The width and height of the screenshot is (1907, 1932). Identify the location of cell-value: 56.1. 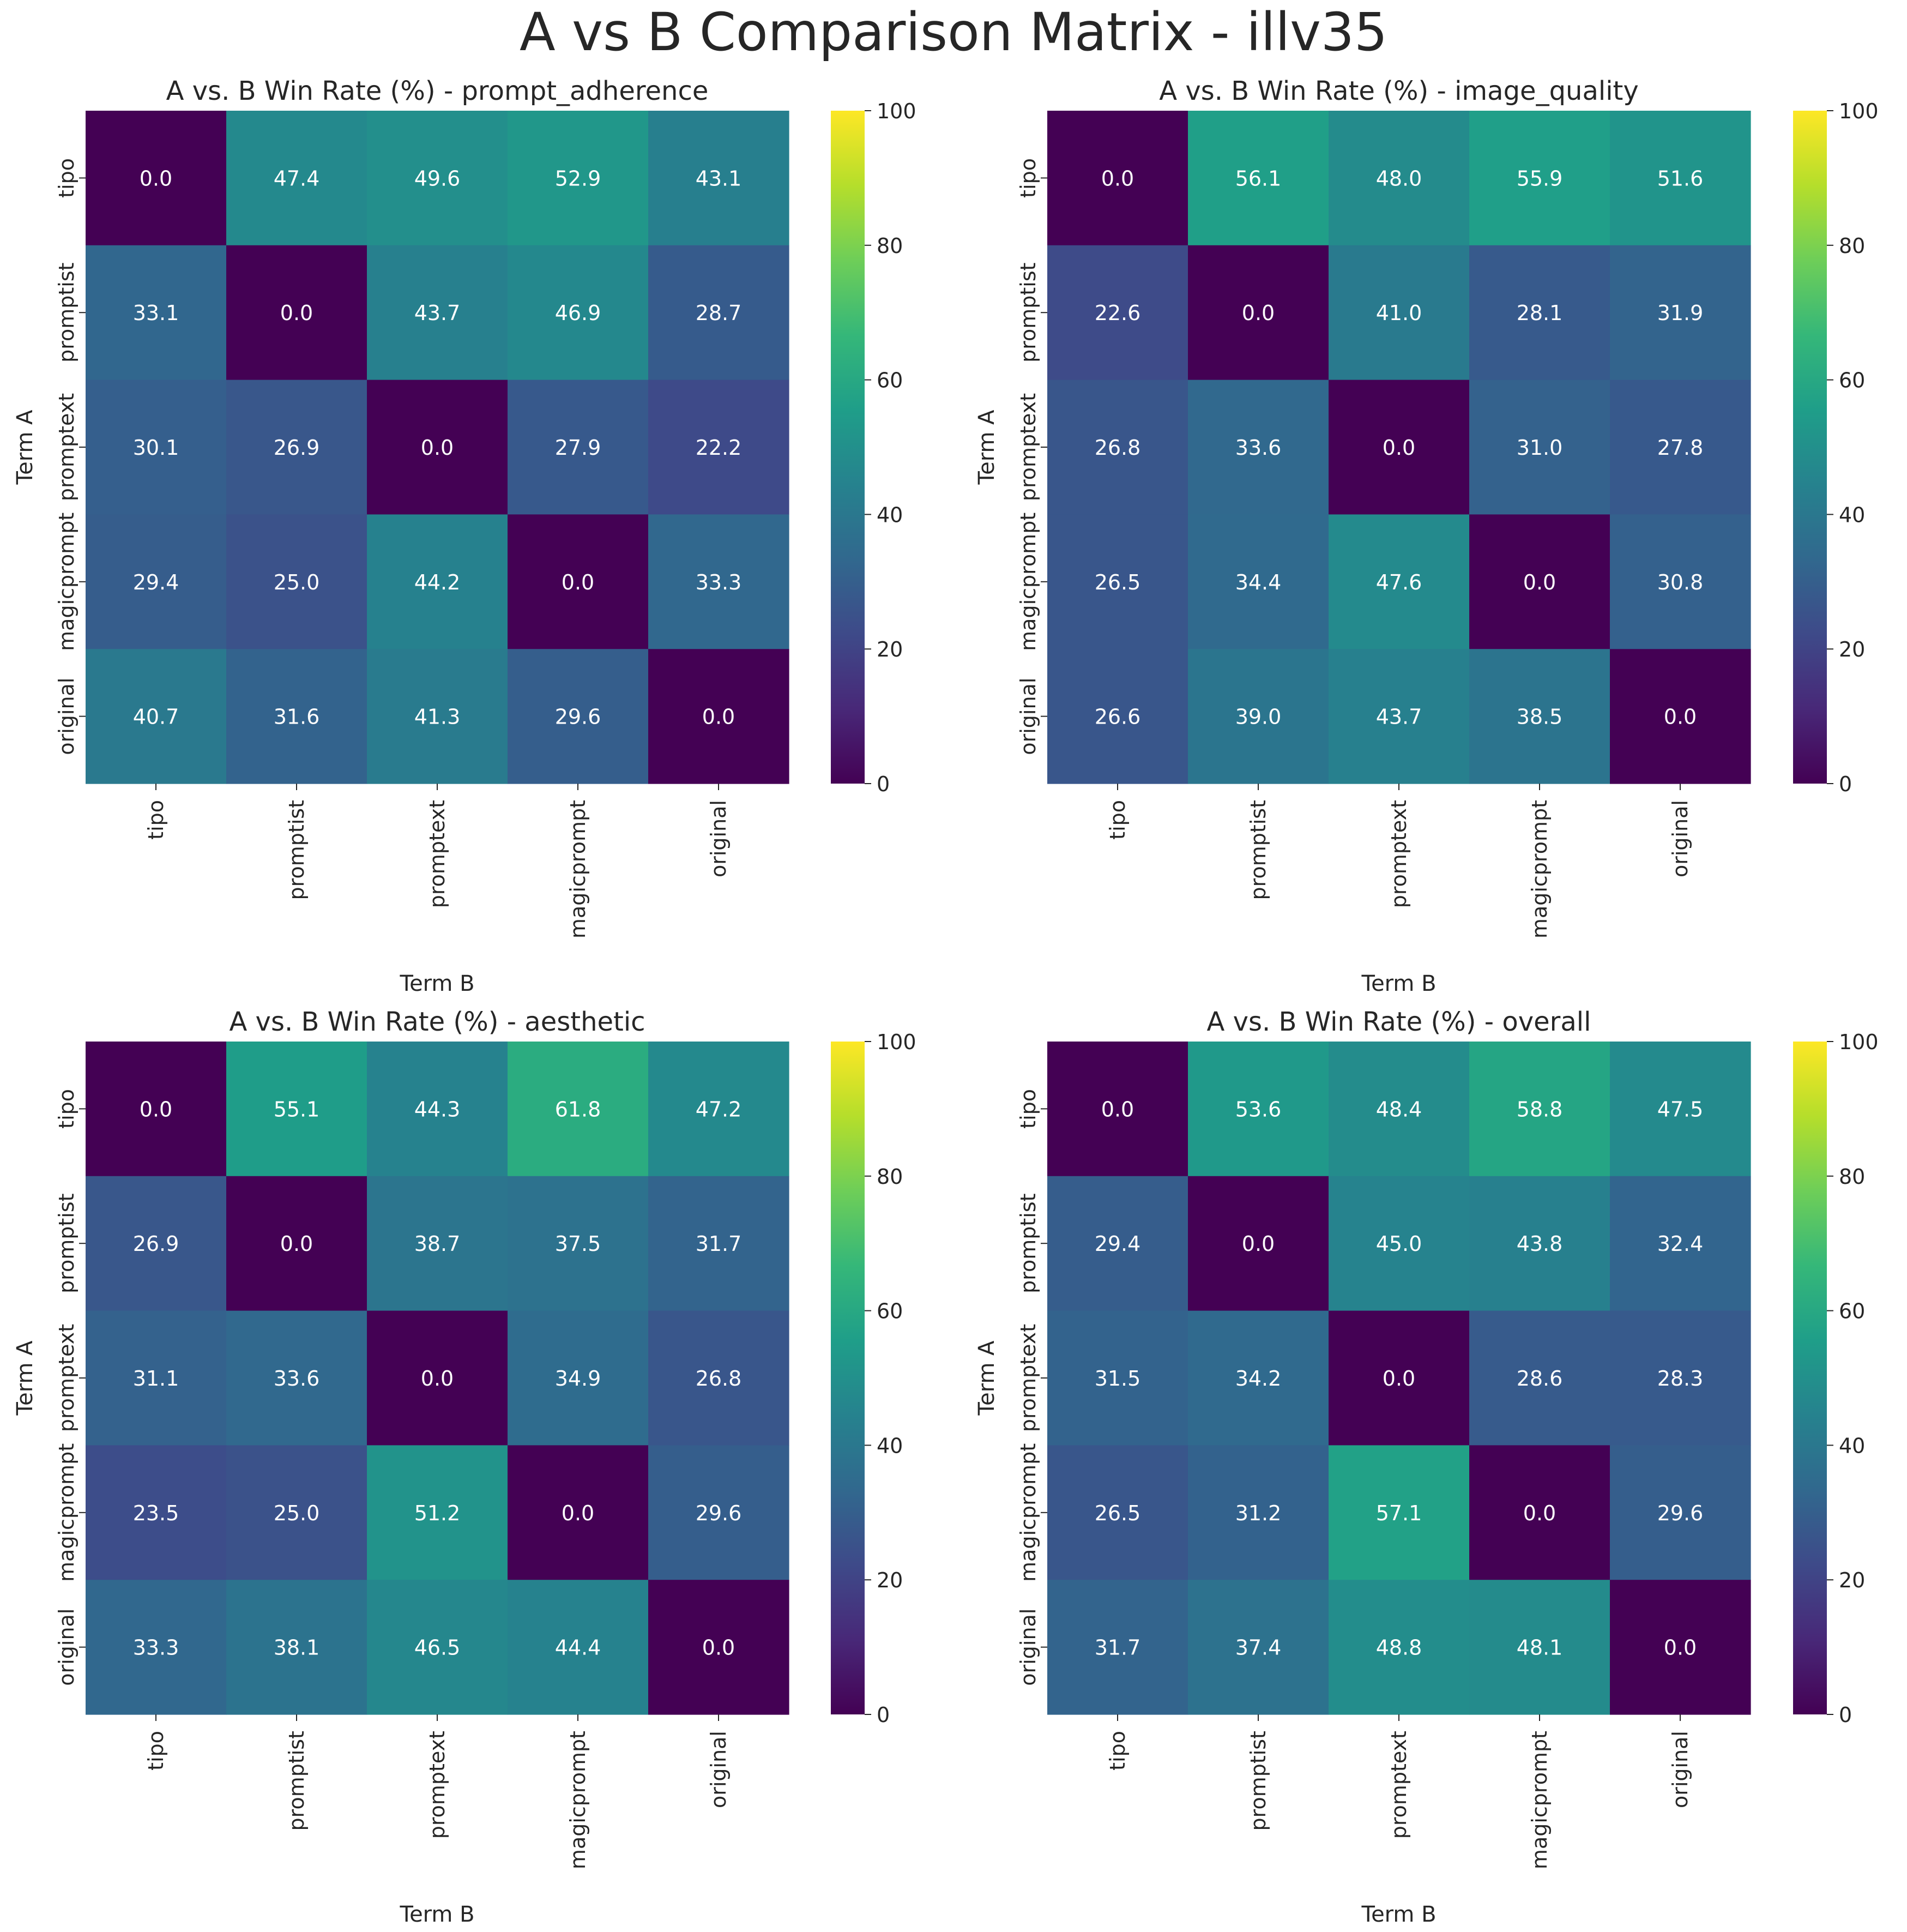
(1259, 178).